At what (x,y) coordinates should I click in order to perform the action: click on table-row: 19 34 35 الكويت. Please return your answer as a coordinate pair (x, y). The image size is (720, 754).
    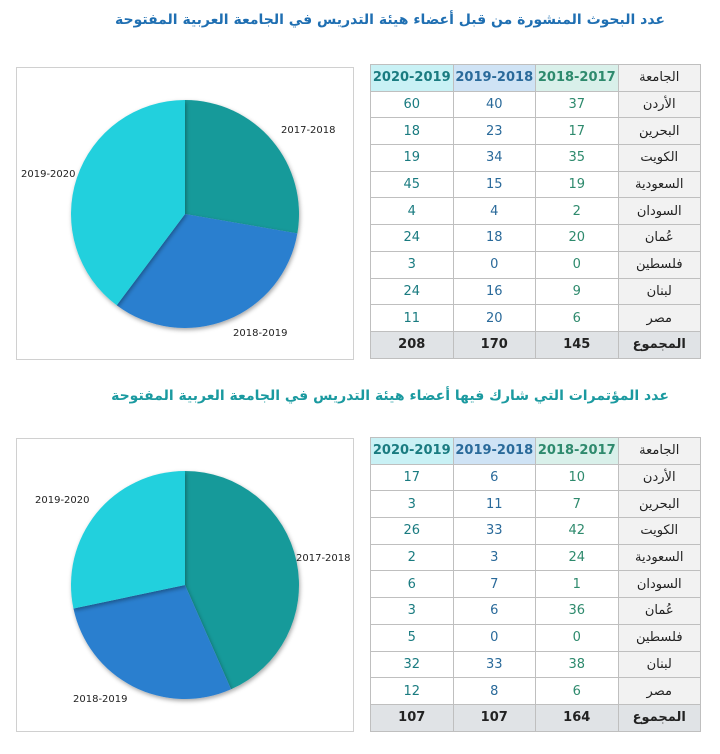
    Looking at the image, I should click on (535, 158).